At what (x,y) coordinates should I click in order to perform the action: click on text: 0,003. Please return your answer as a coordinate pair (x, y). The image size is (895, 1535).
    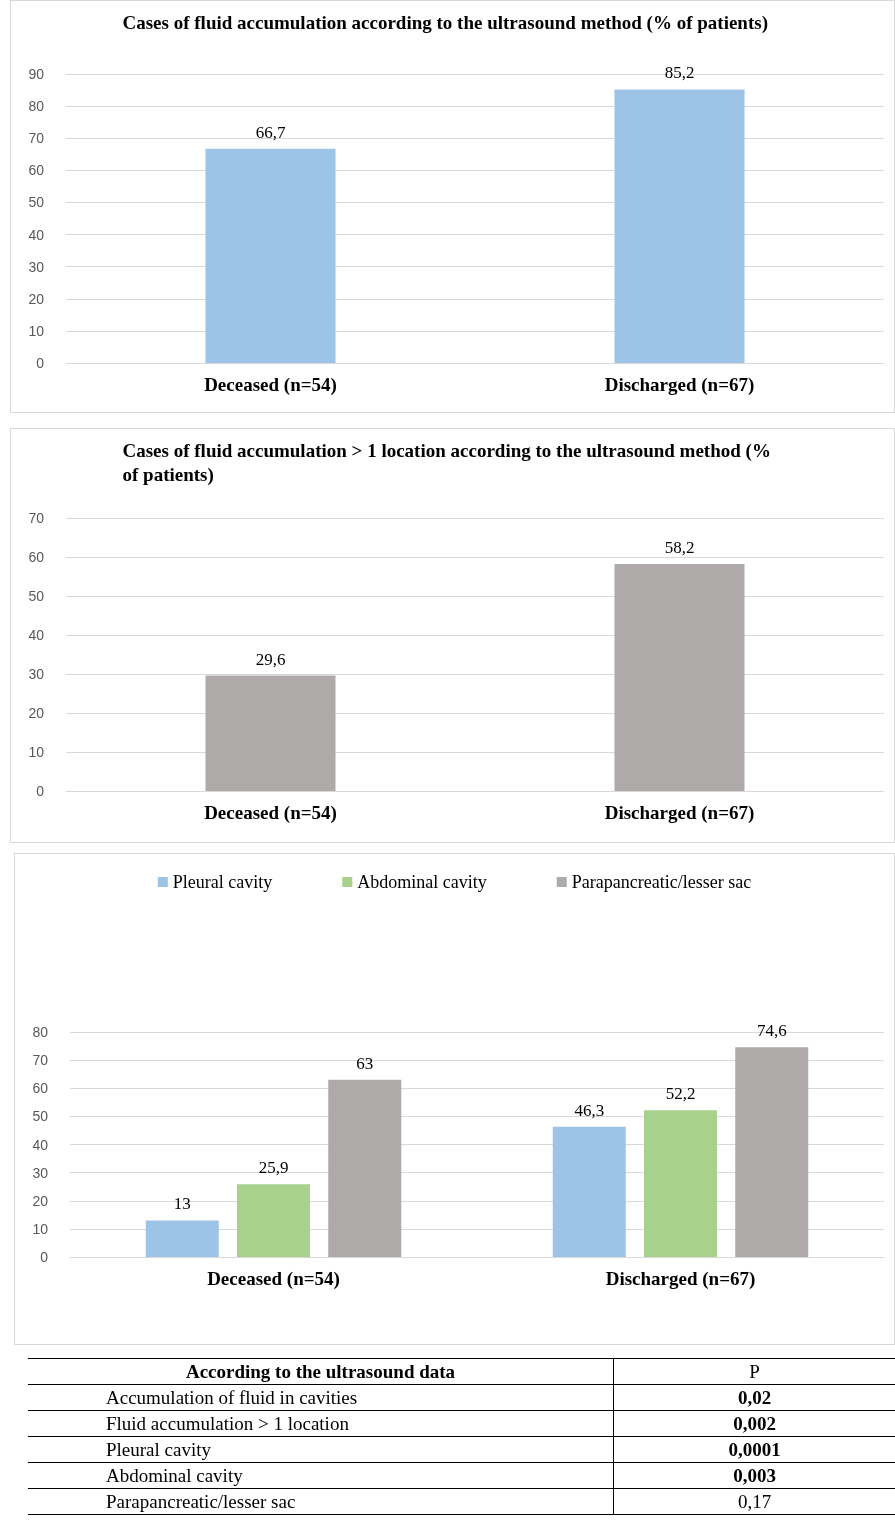
    Looking at the image, I should click on (754, 1475).